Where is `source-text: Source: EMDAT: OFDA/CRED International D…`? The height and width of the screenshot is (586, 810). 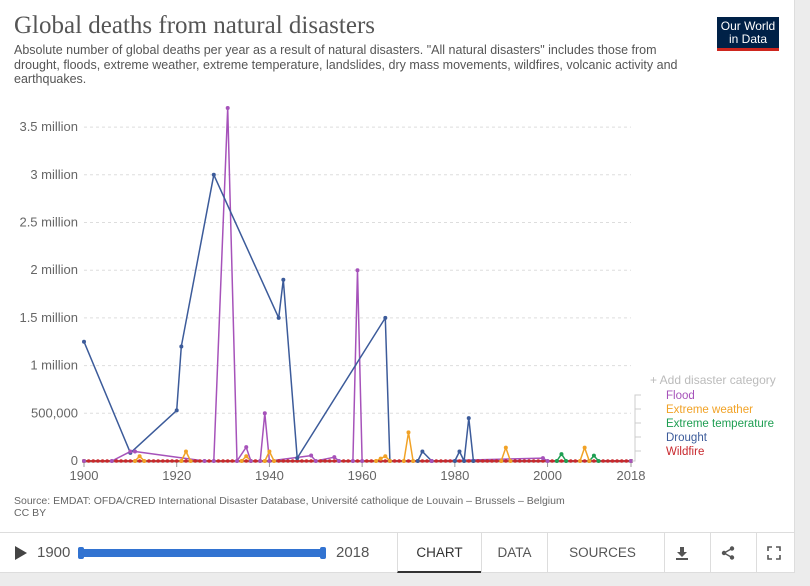 source-text: Source: EMDAT: OFDA/CRED International D… is located at coordinates (289, 501).